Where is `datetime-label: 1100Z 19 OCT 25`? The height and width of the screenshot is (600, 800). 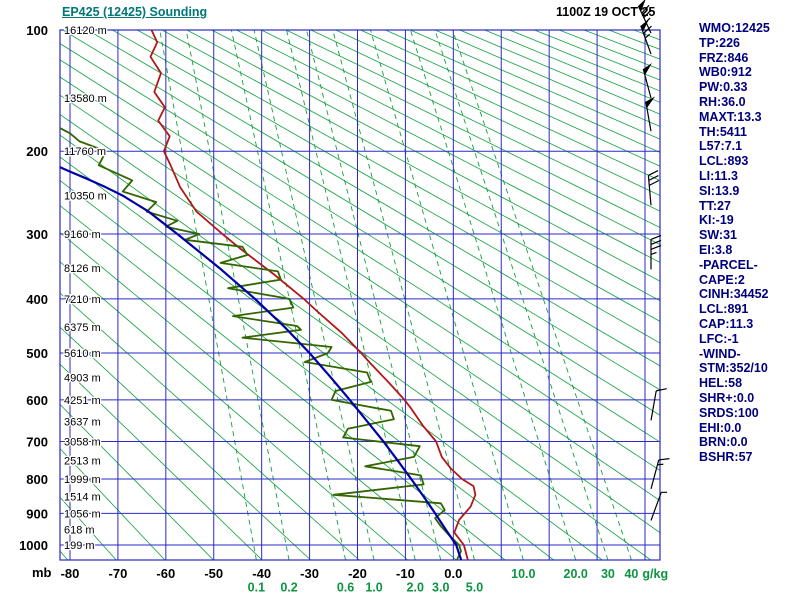 datetime-label: 1100Z 19 OCT 25 is located at coordinates (606, 12).